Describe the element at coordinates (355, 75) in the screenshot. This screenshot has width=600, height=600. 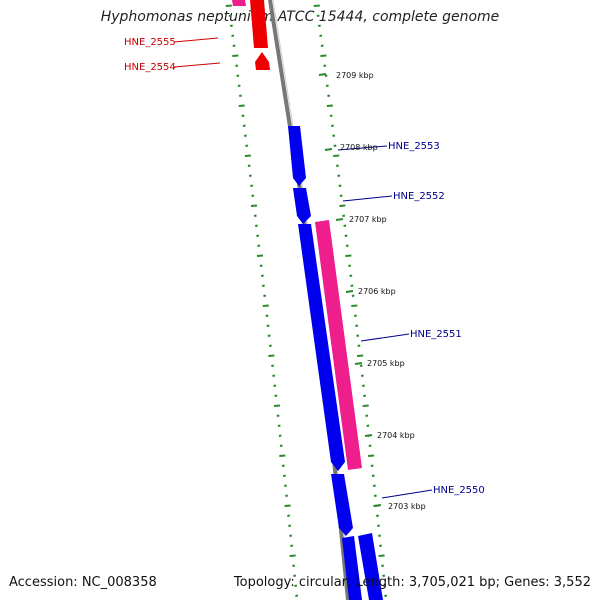
I see `scale-tick-label: 2709 kbp` at that location.